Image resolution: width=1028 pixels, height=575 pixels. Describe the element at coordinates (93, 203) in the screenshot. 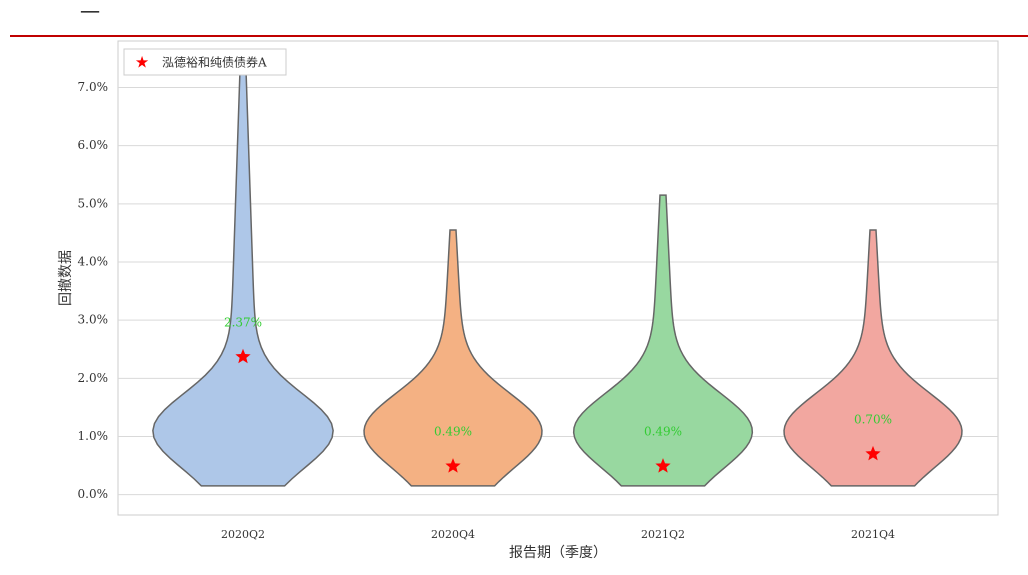

I see `y-tick-label: 5.0%` at that location.